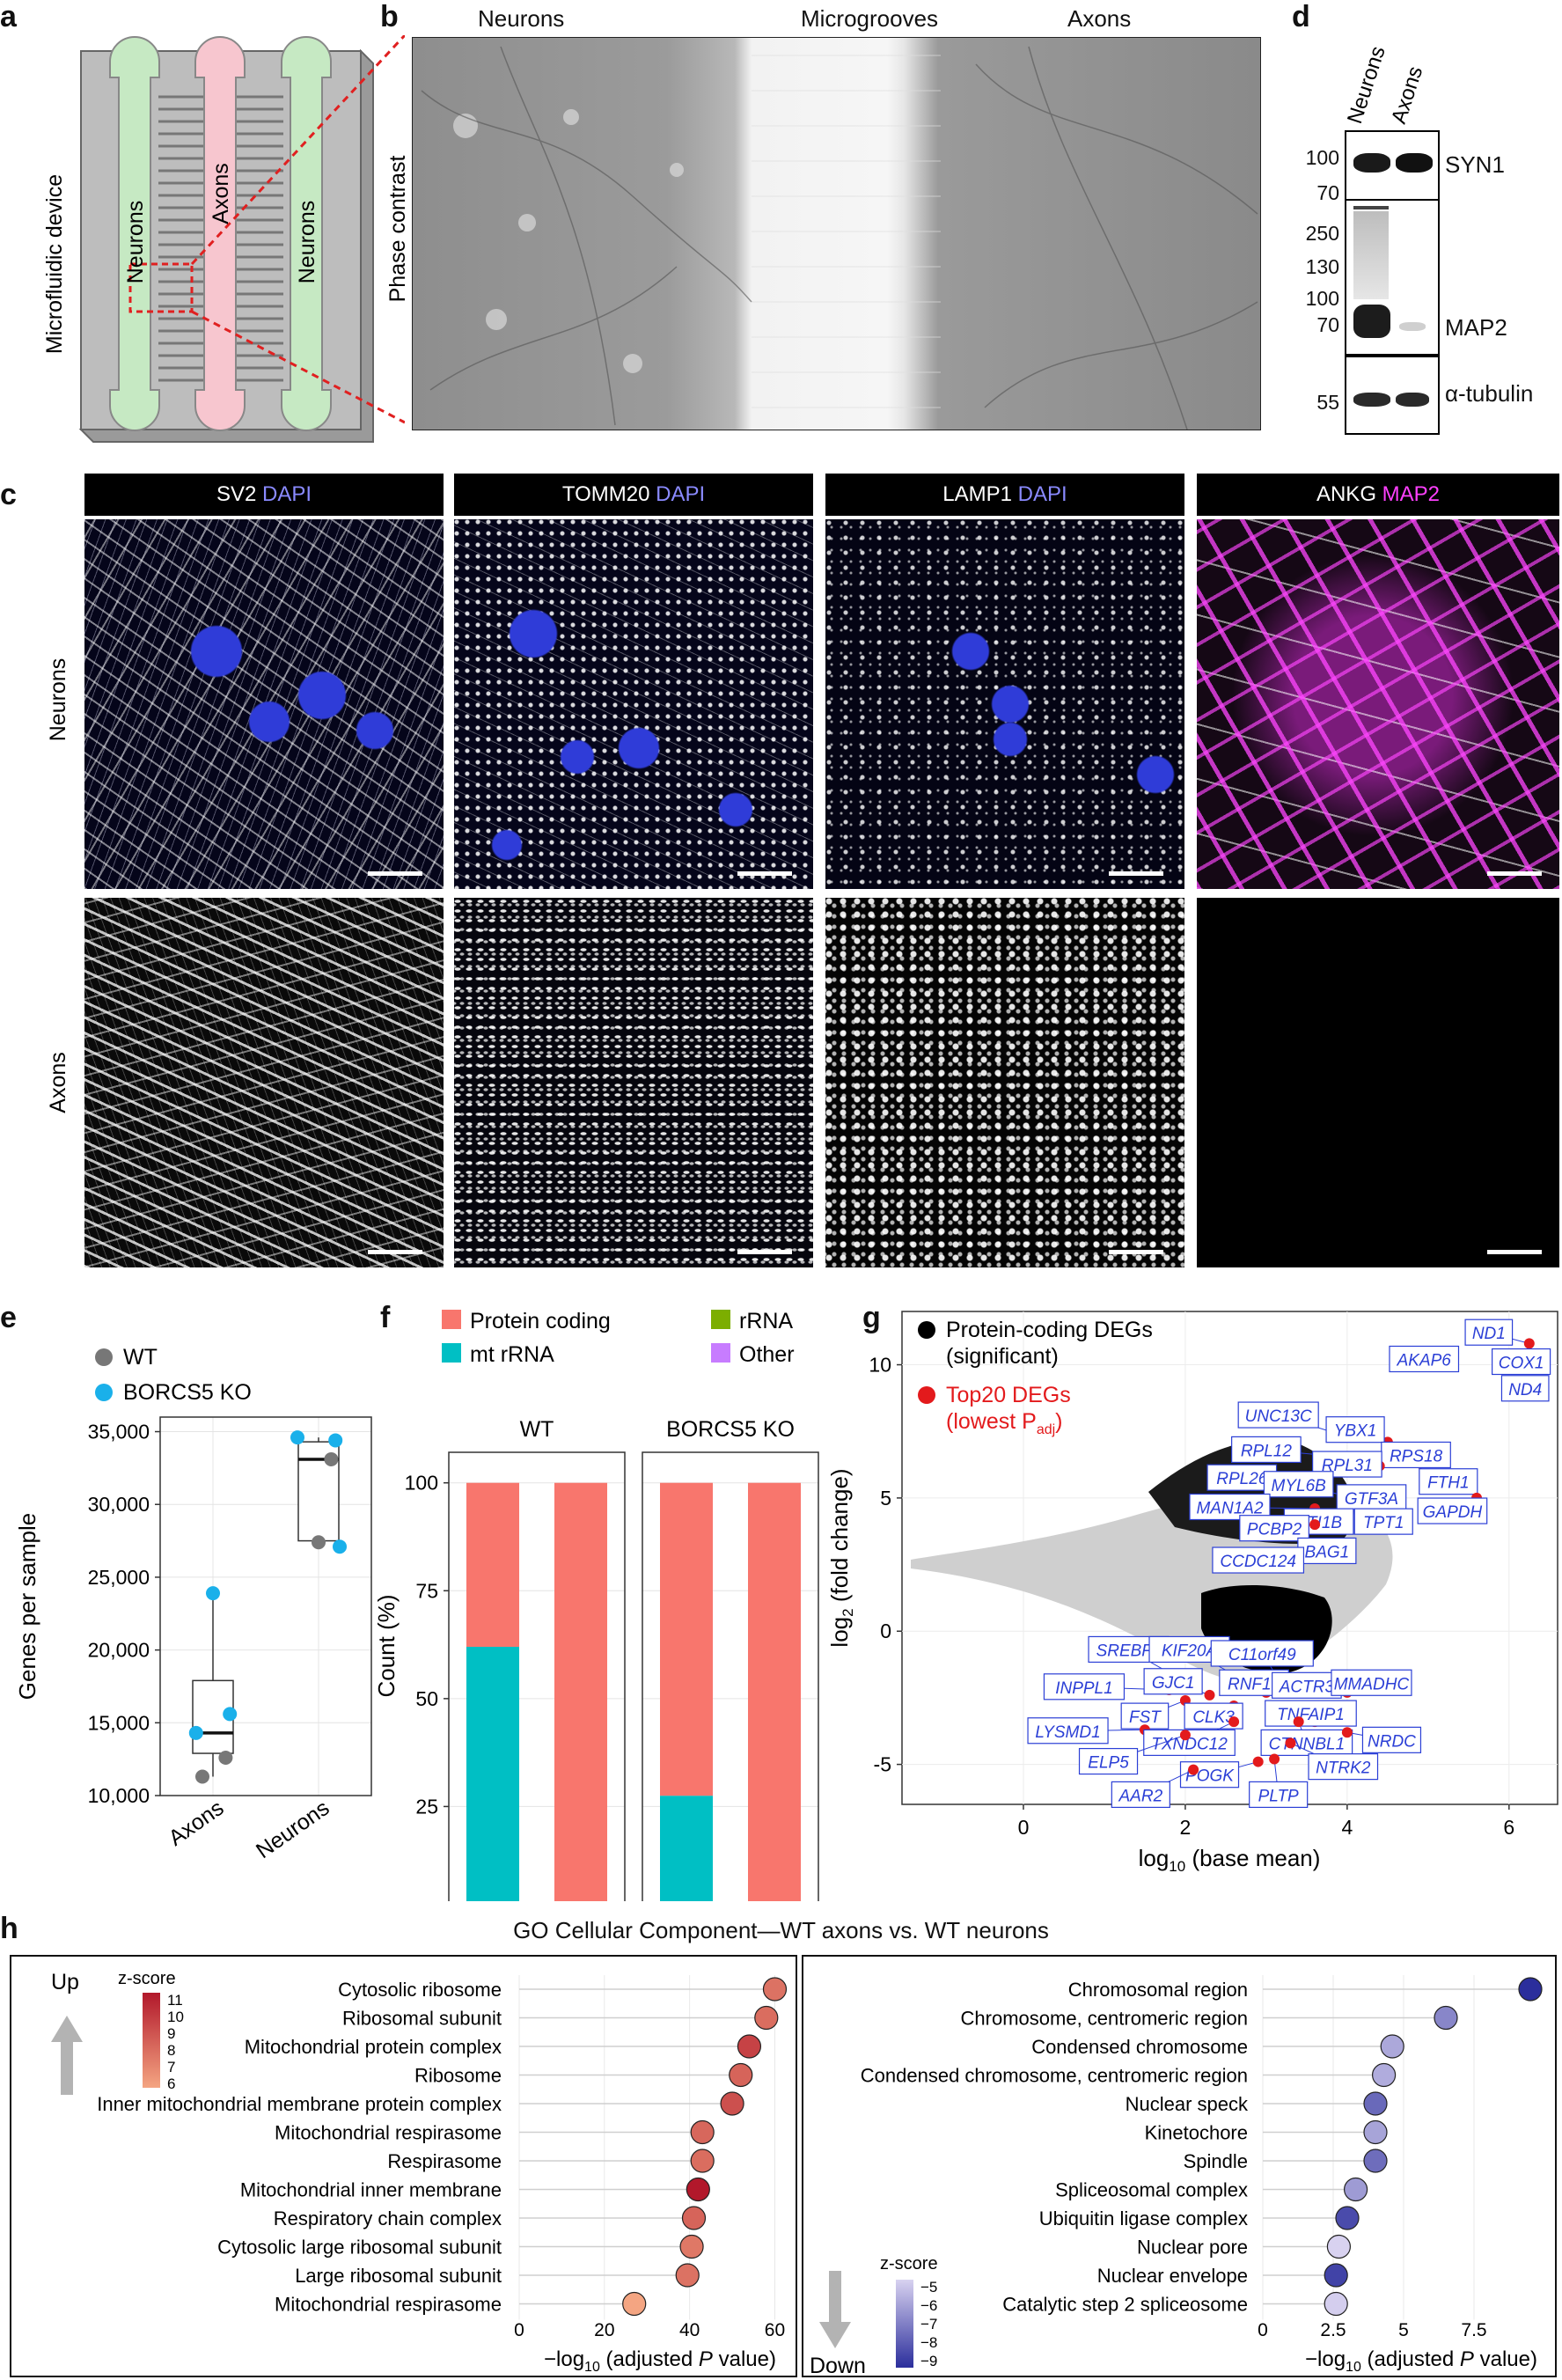  Describe the element at coordinates (9, 494) in the screenshot. I see `panel-letter-c: c` at that location.